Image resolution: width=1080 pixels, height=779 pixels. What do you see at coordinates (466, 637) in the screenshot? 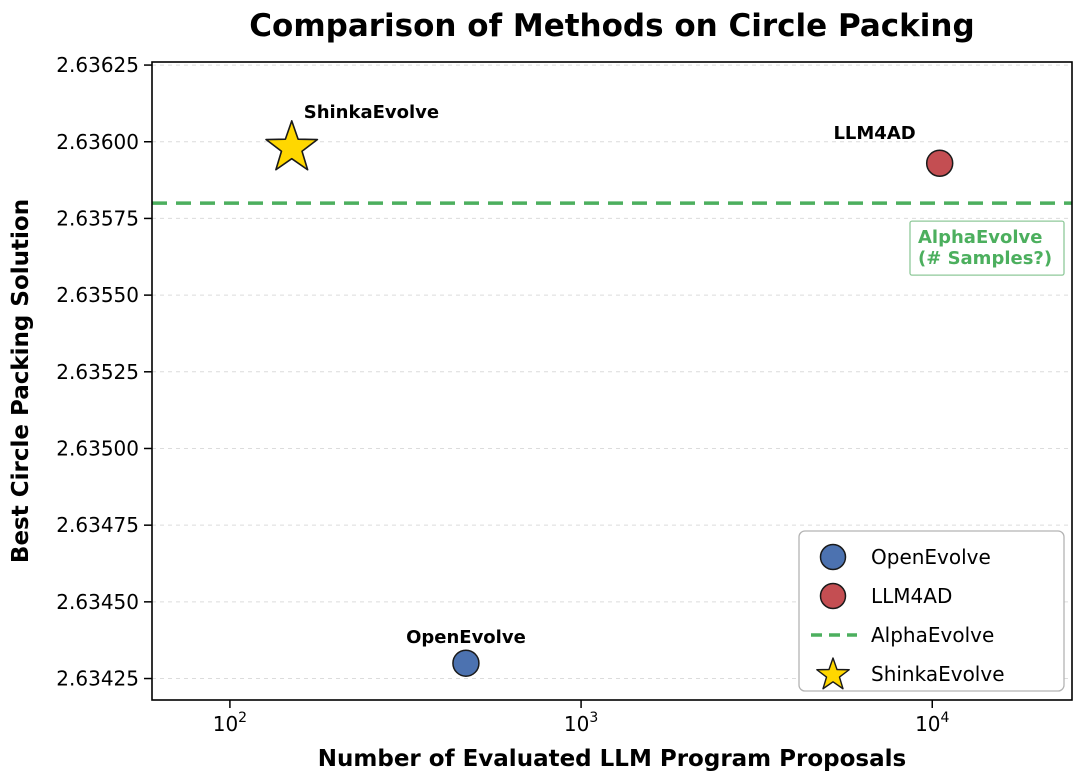
I see `point-label-openevolve: OpenEvolve` at bounding box center [466, 637].